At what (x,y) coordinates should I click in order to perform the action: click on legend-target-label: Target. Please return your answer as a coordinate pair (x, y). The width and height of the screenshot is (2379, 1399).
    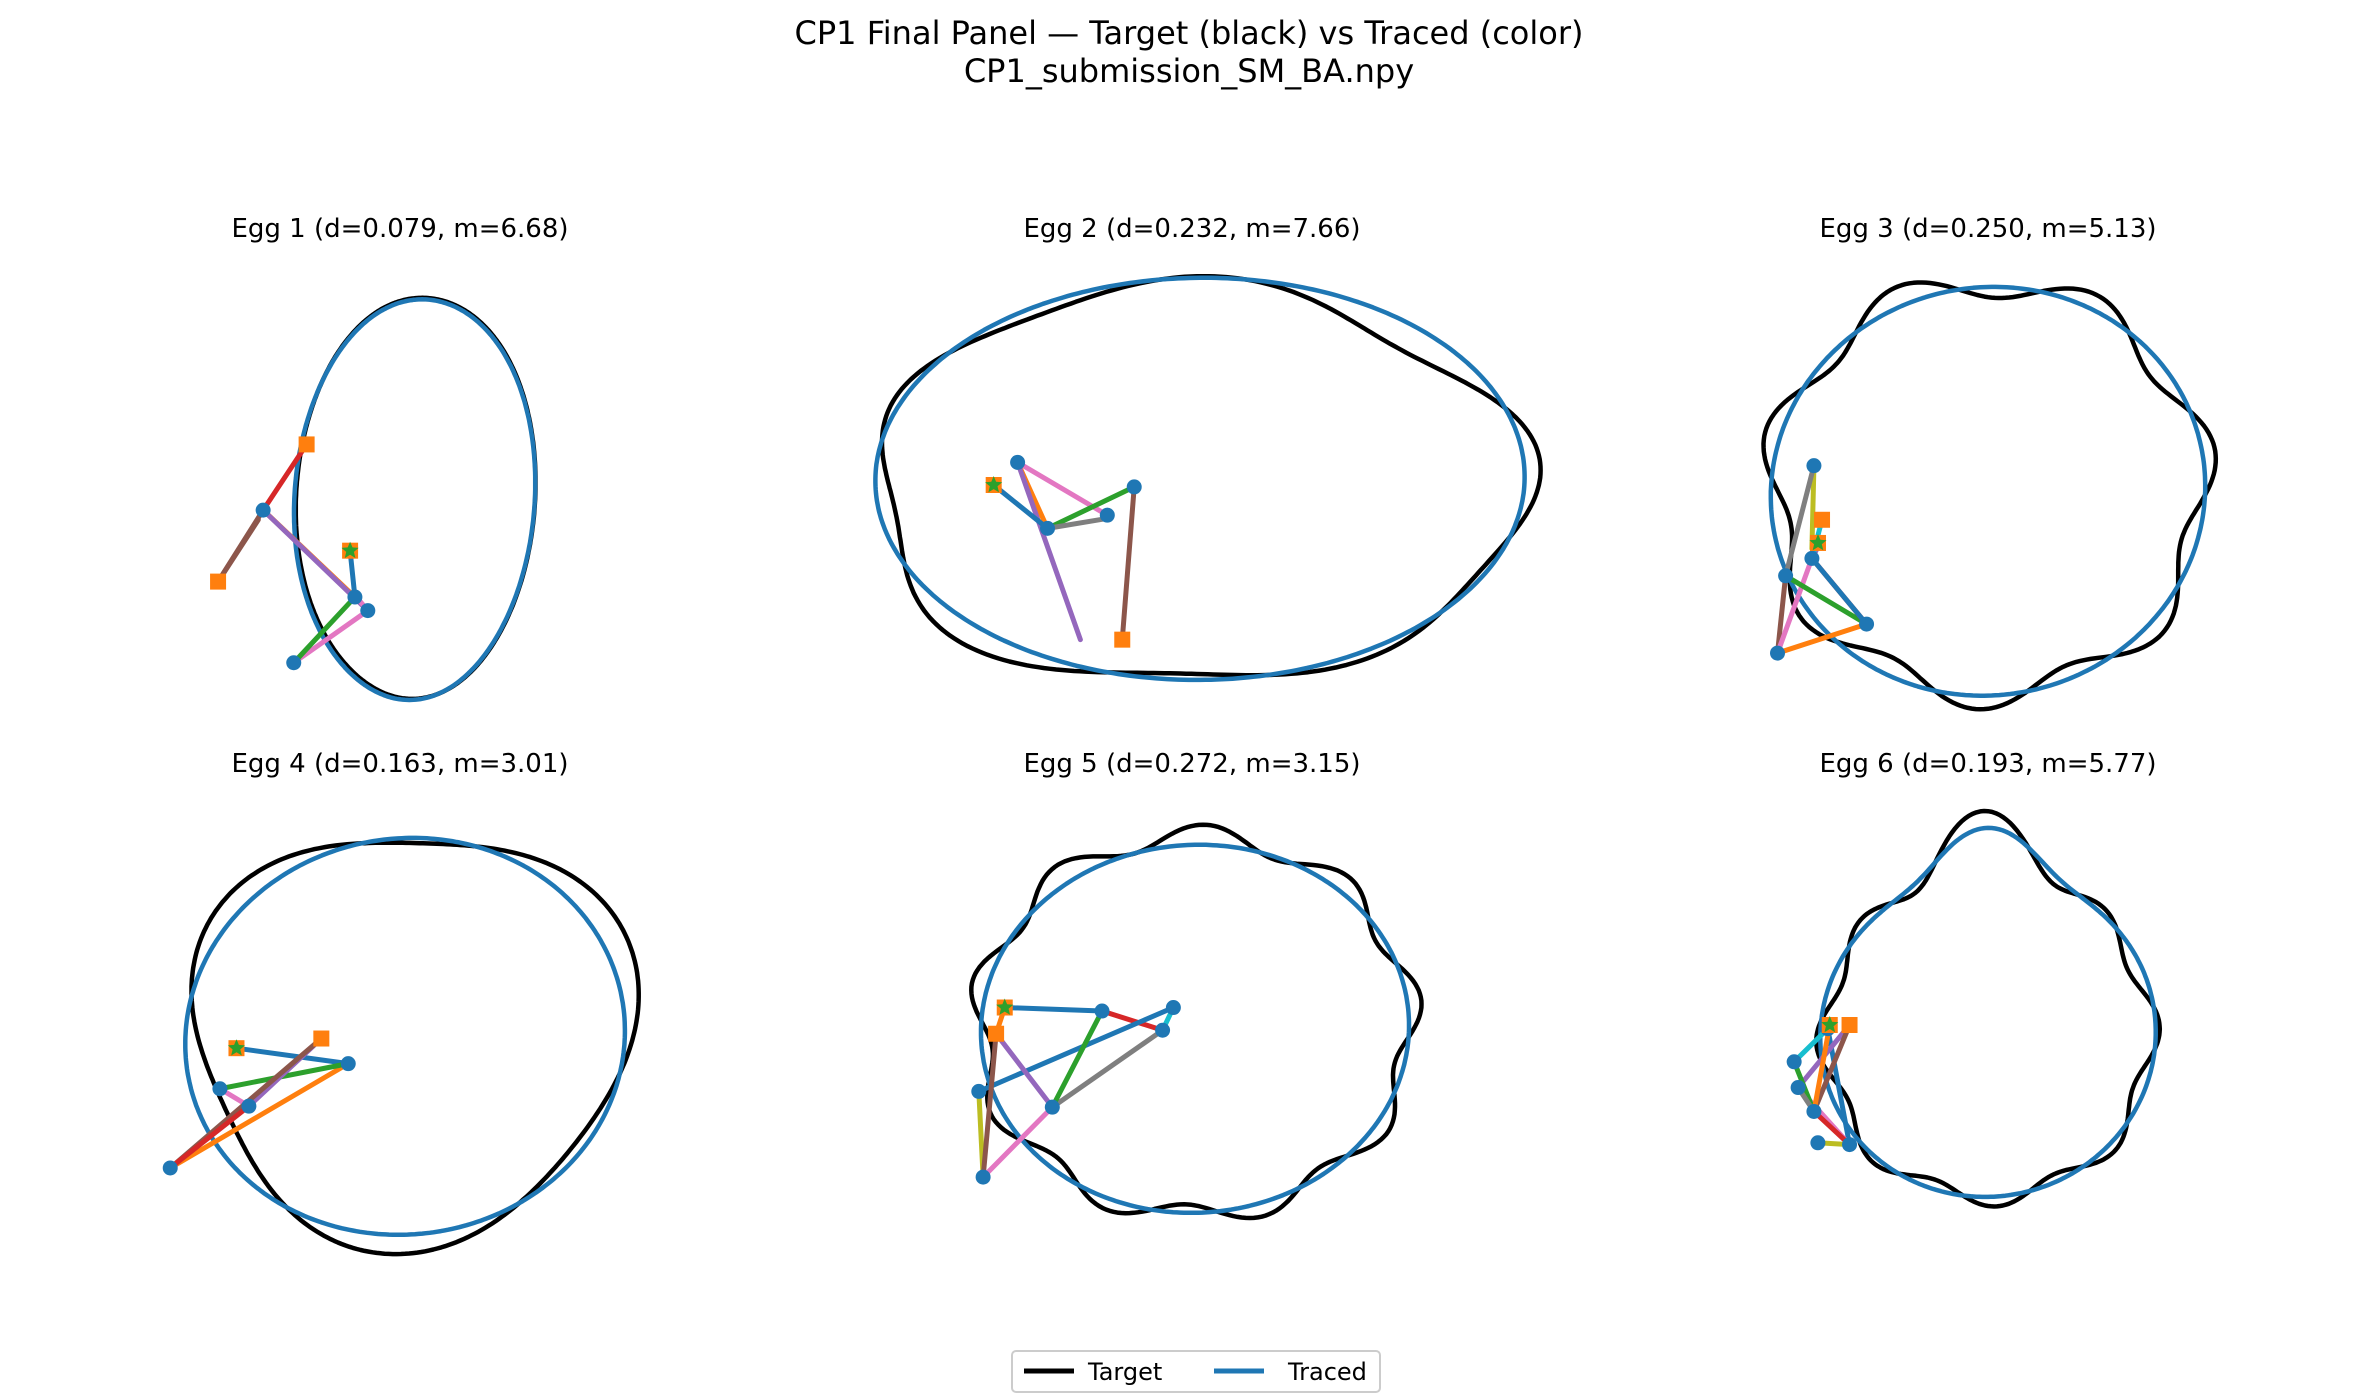
    Looking at the image, I should click on (1124, 1372).